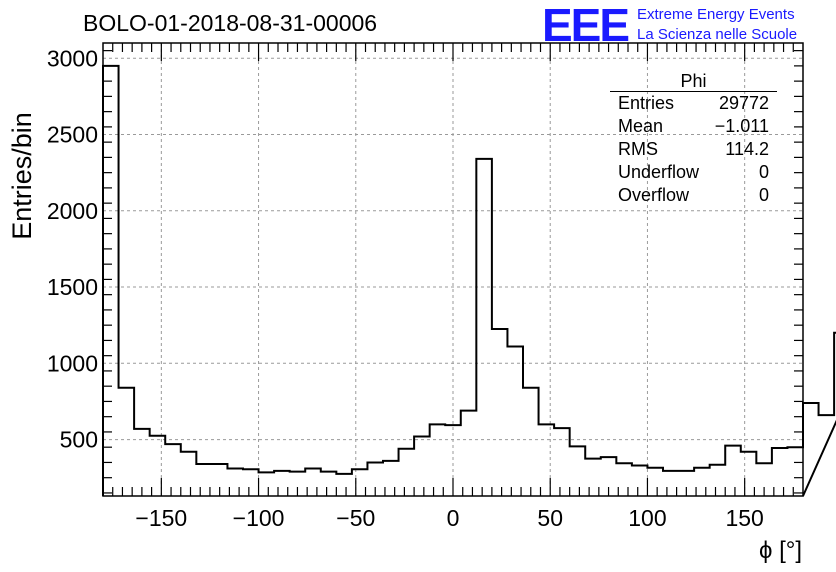 The image size is (836, 572). I want to click on y-tick-label: 3000, so click(72, 58).